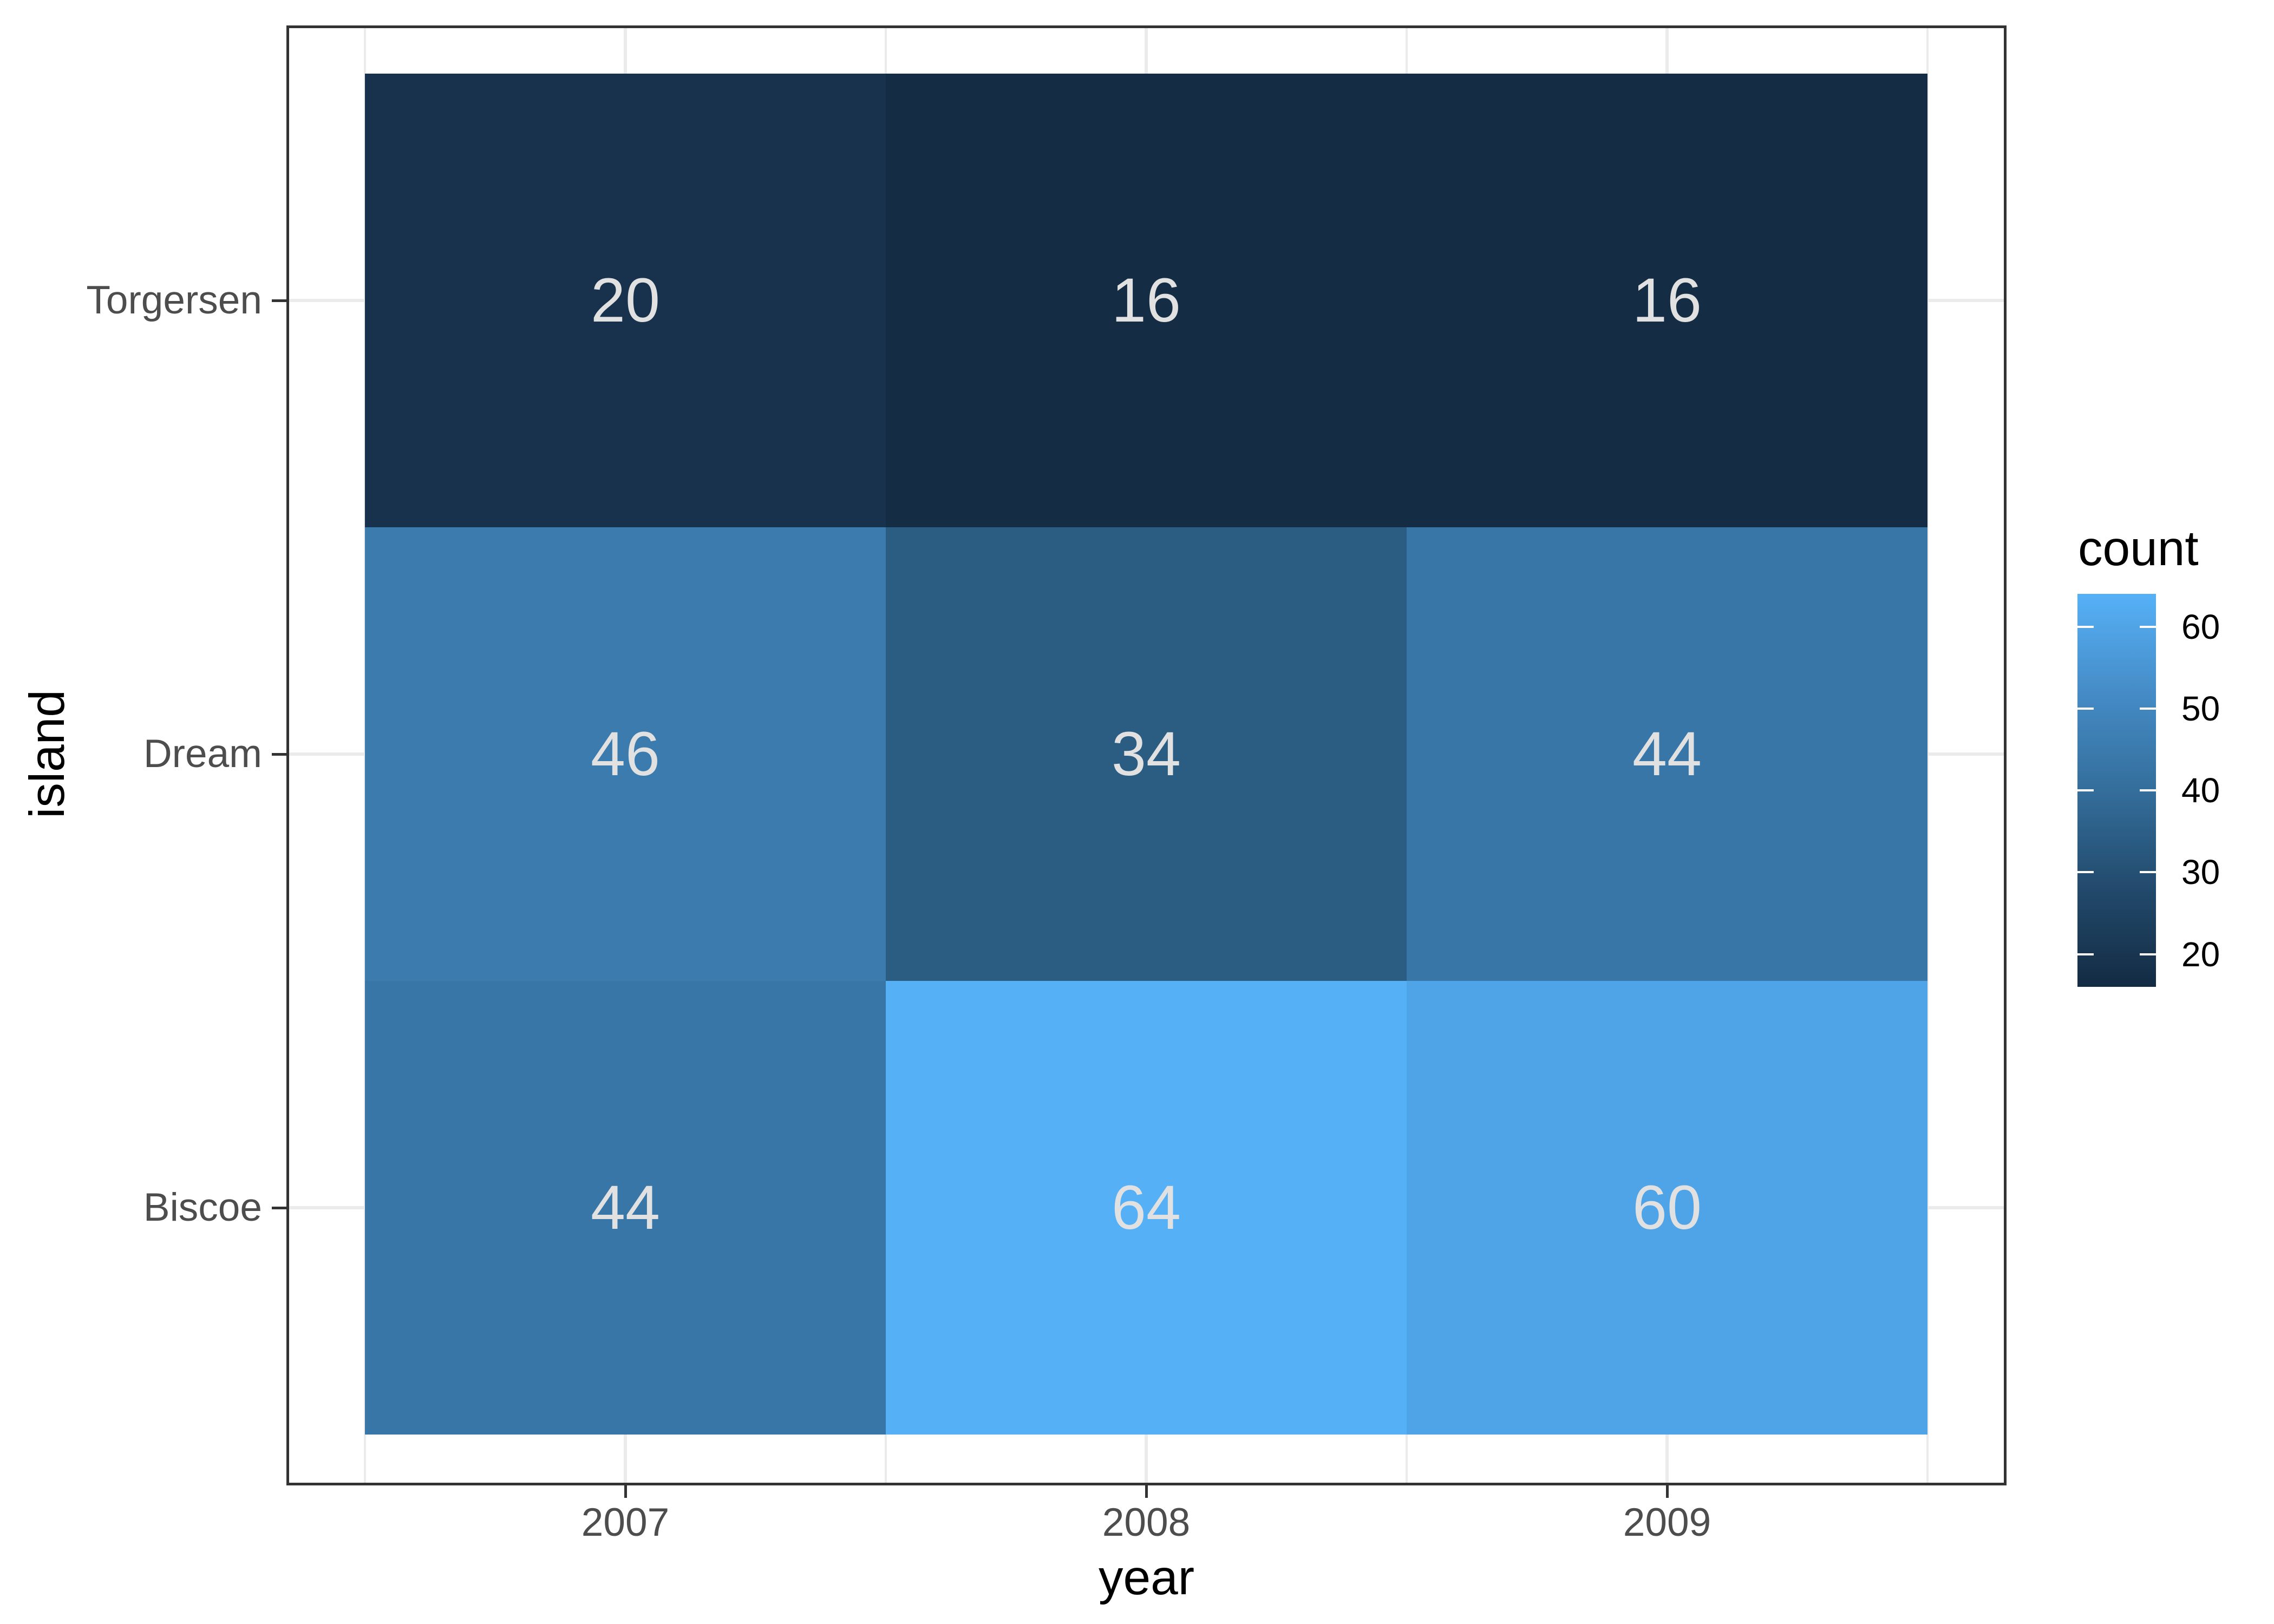 This screenshot has height=1624, width=2274. I want to click on heatmap-tile-biscoe-2009: 60, so click(1667, 1208).